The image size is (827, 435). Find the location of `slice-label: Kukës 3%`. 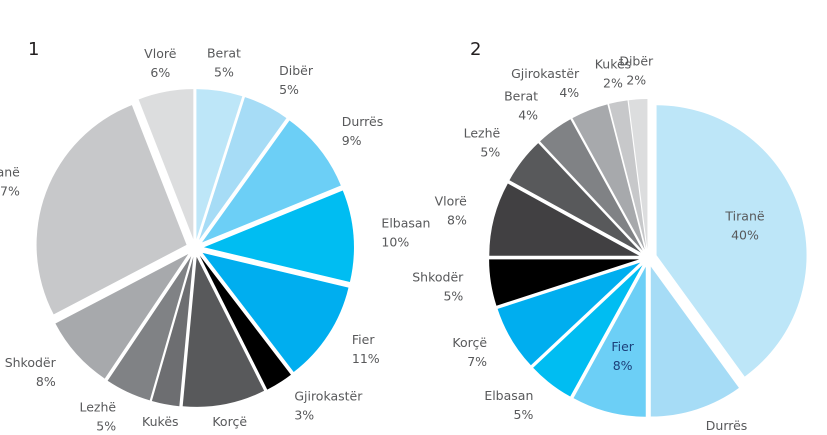

slice-label: Kukës 3% is located at coordinates (160, 424).